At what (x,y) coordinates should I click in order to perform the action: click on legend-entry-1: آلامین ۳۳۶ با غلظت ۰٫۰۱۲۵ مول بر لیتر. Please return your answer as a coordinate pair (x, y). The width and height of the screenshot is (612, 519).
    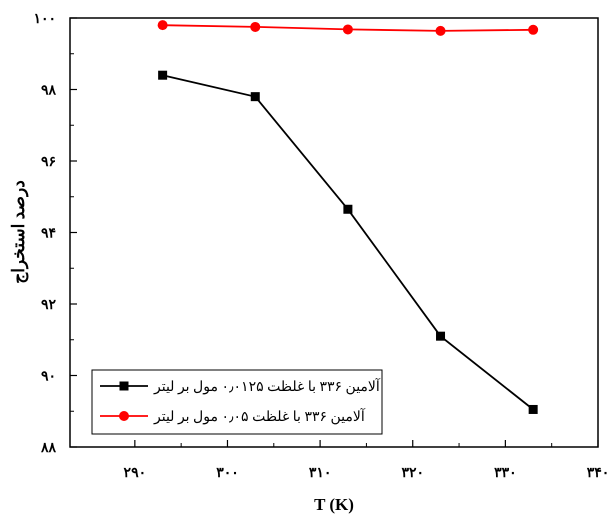
    Looking at the image, I should click on (240, 386).